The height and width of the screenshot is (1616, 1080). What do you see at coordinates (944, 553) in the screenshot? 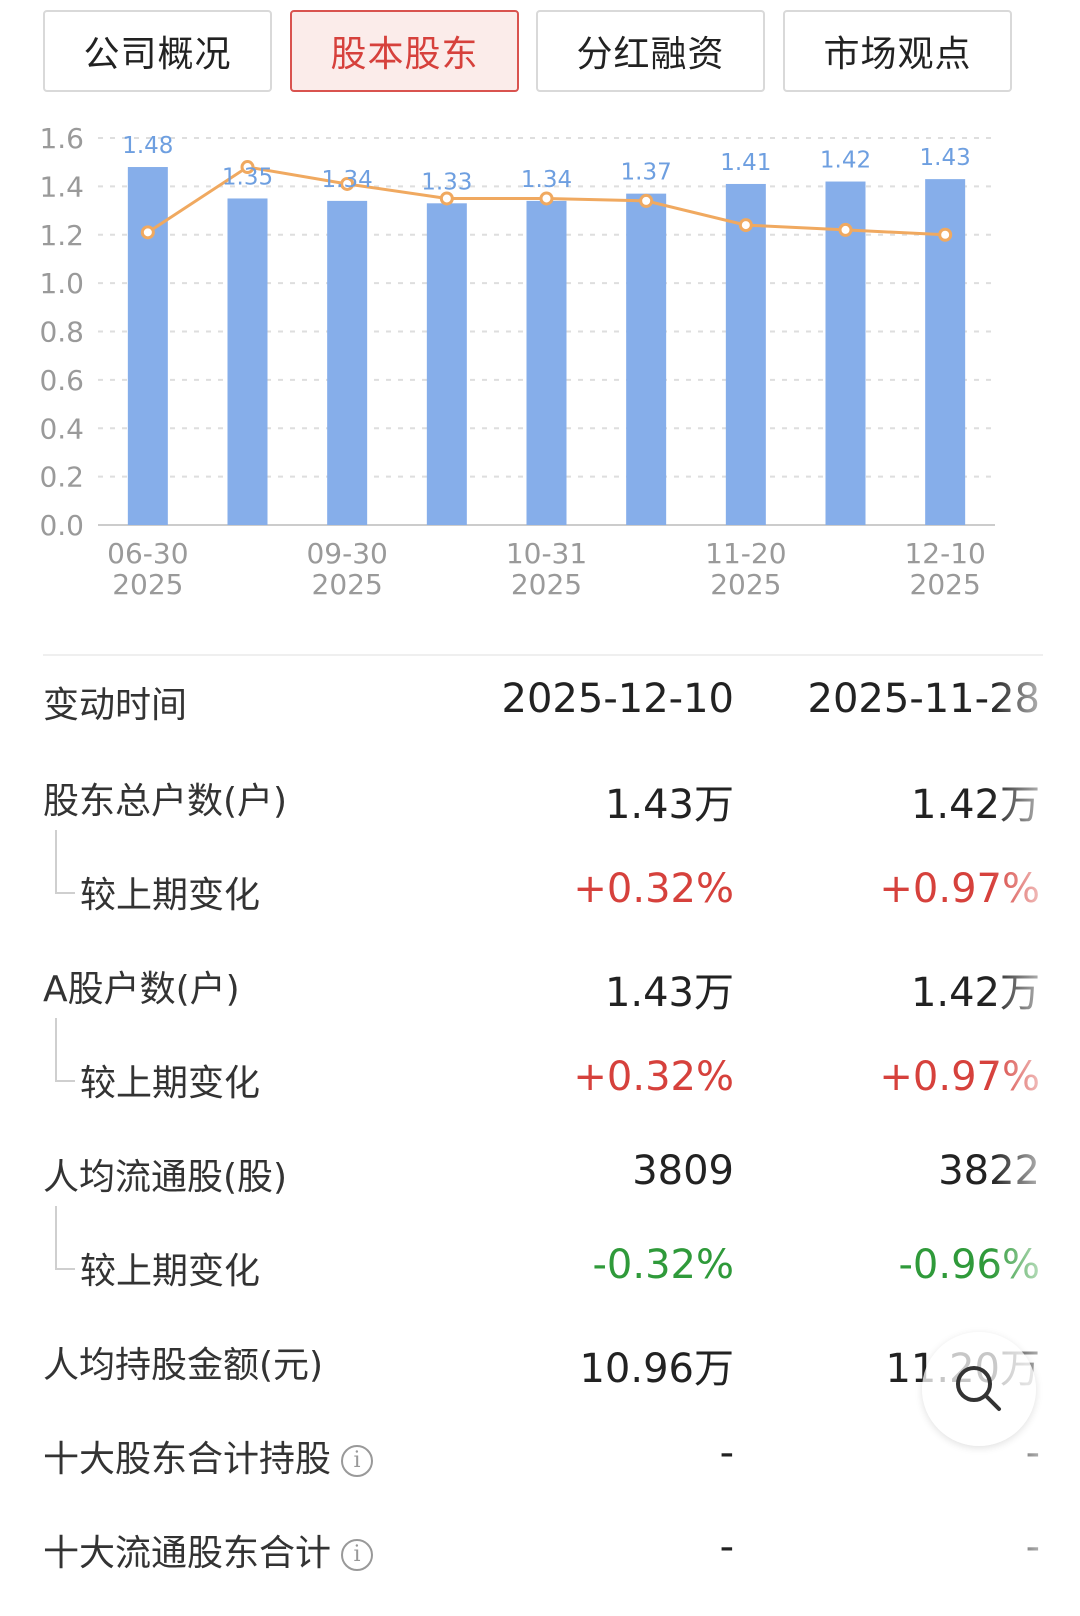
I see `x-tick-label: 12-10` at bounding box center [944, 553].